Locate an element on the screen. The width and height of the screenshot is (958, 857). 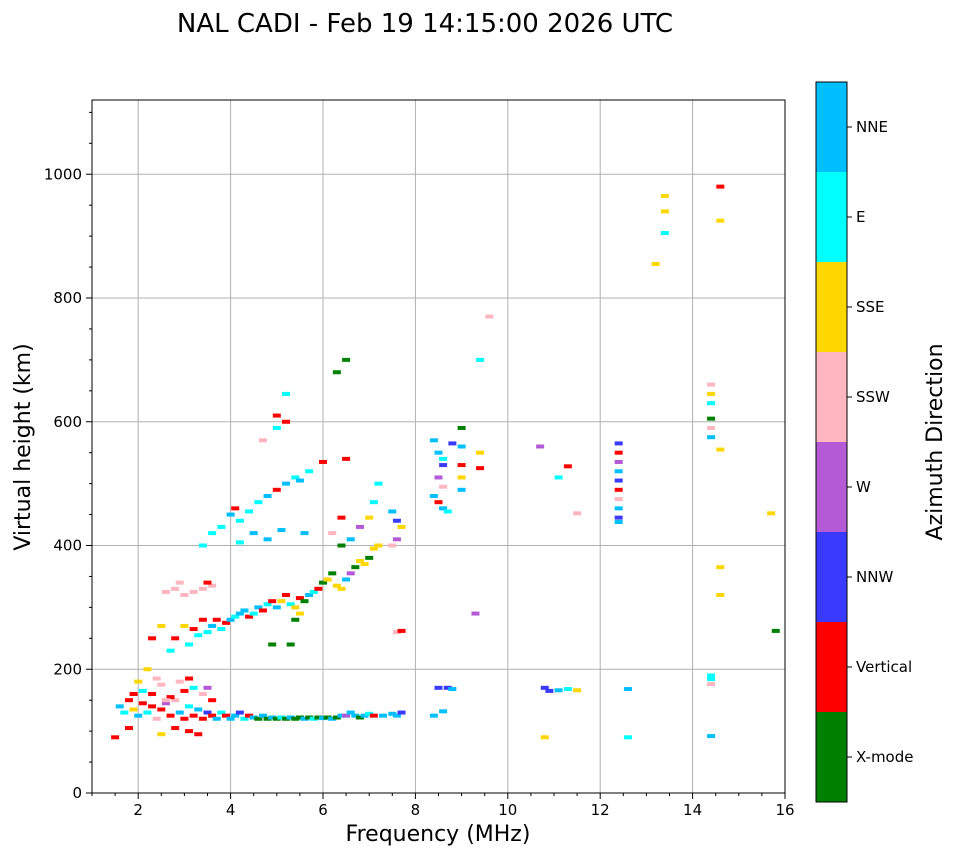
x-tick-label: 4 is located at coordinates (231, 810).